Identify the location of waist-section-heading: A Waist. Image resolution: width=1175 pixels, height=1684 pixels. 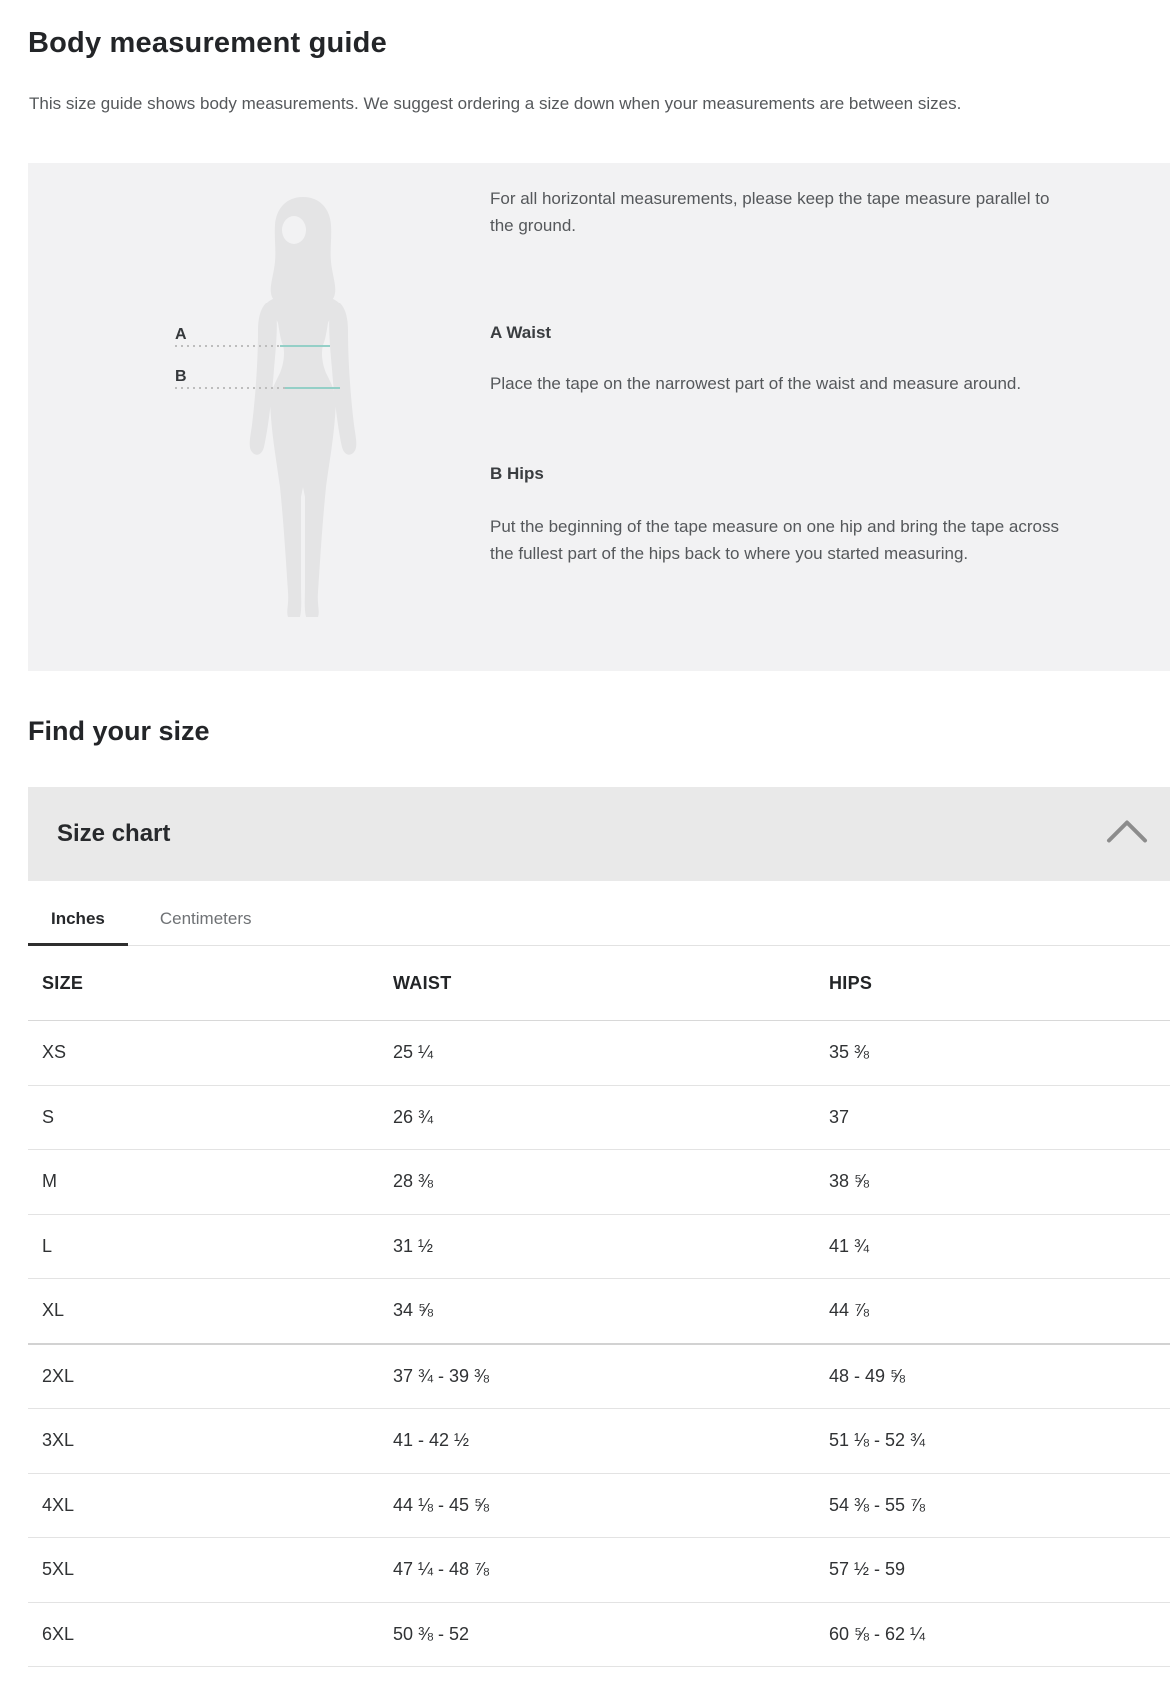
(521, 332).